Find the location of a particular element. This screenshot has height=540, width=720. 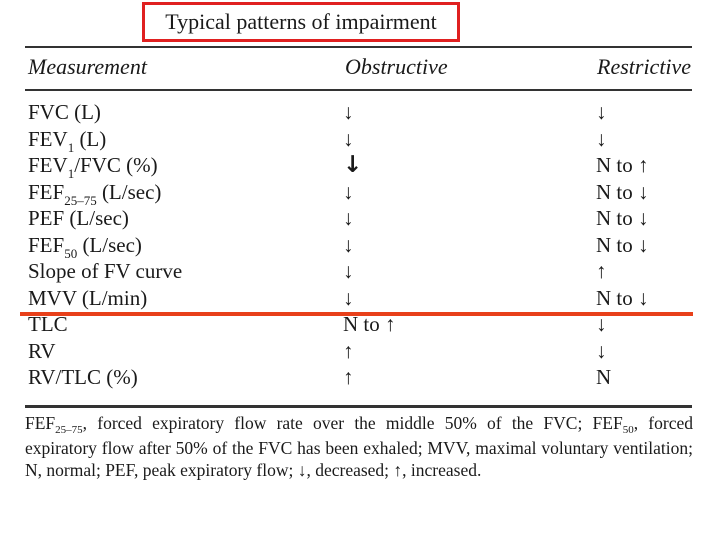

measurement-cell: FEV1/FVC (%) is located at coordinates (93, 166).